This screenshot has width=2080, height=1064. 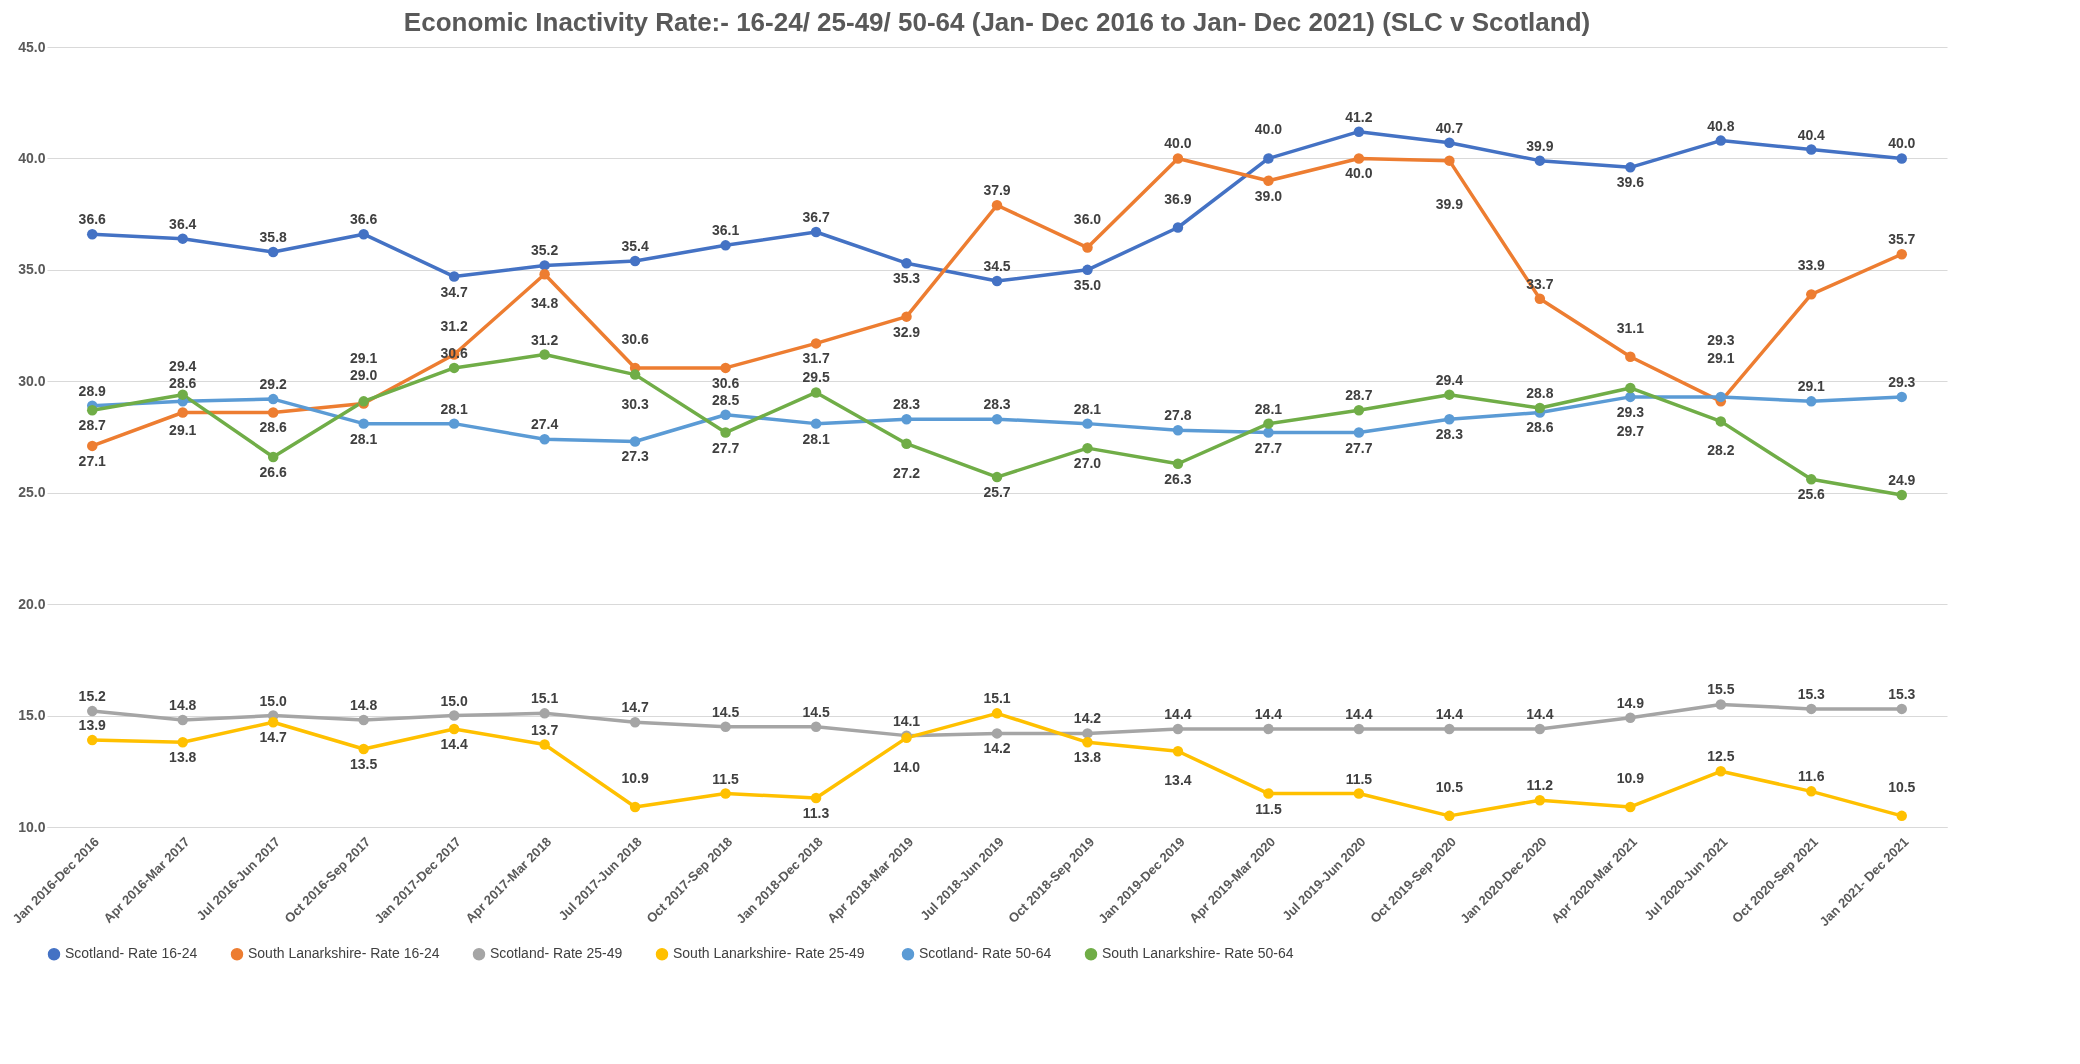 I want to click on data-label: 29.3, so click(x=1630, y=411).